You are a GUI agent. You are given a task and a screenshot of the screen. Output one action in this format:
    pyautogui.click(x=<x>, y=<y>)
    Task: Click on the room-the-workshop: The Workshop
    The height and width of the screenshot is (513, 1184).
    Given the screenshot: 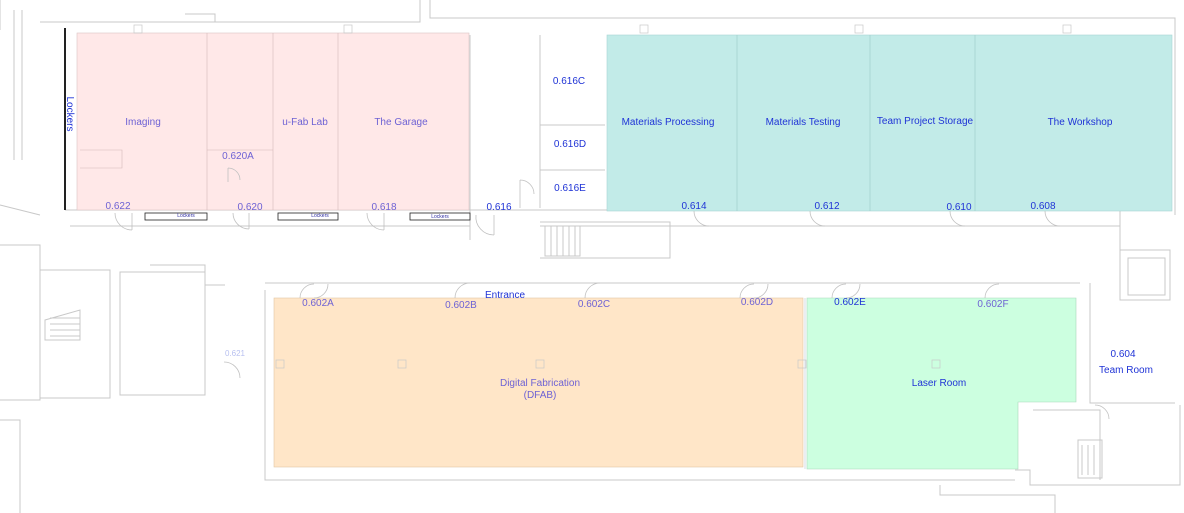 What is the action you would take?
    pyautogui.click(x=1080, y=122)
    